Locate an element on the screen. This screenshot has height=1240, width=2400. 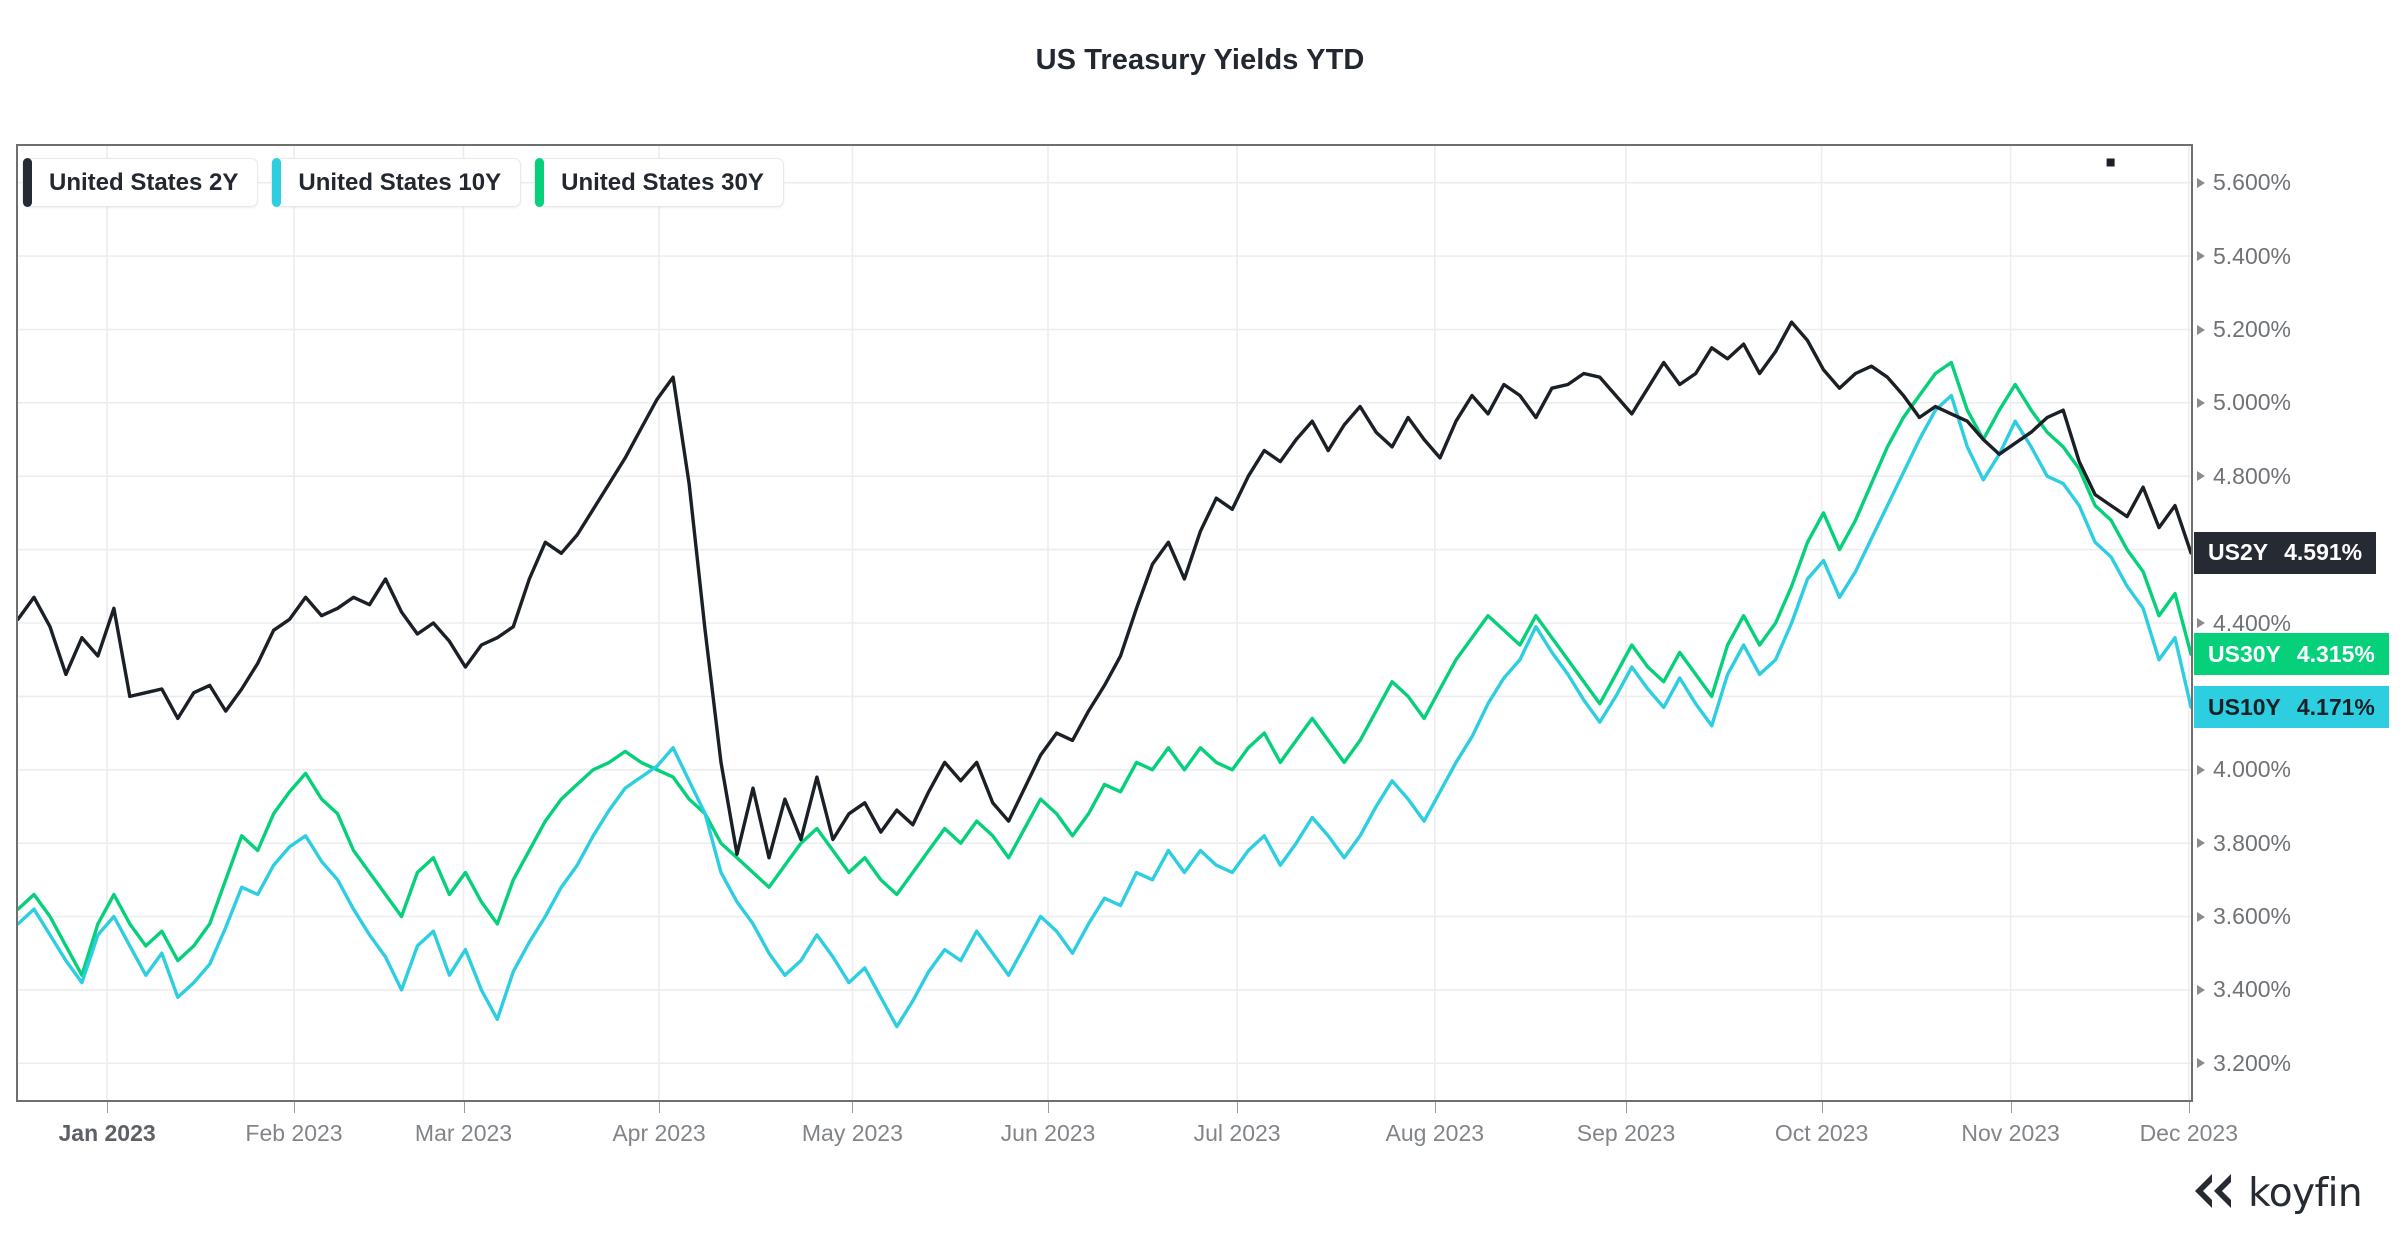
y-axis-tick-label: 4.400% is located at coordinates (2252, 622).